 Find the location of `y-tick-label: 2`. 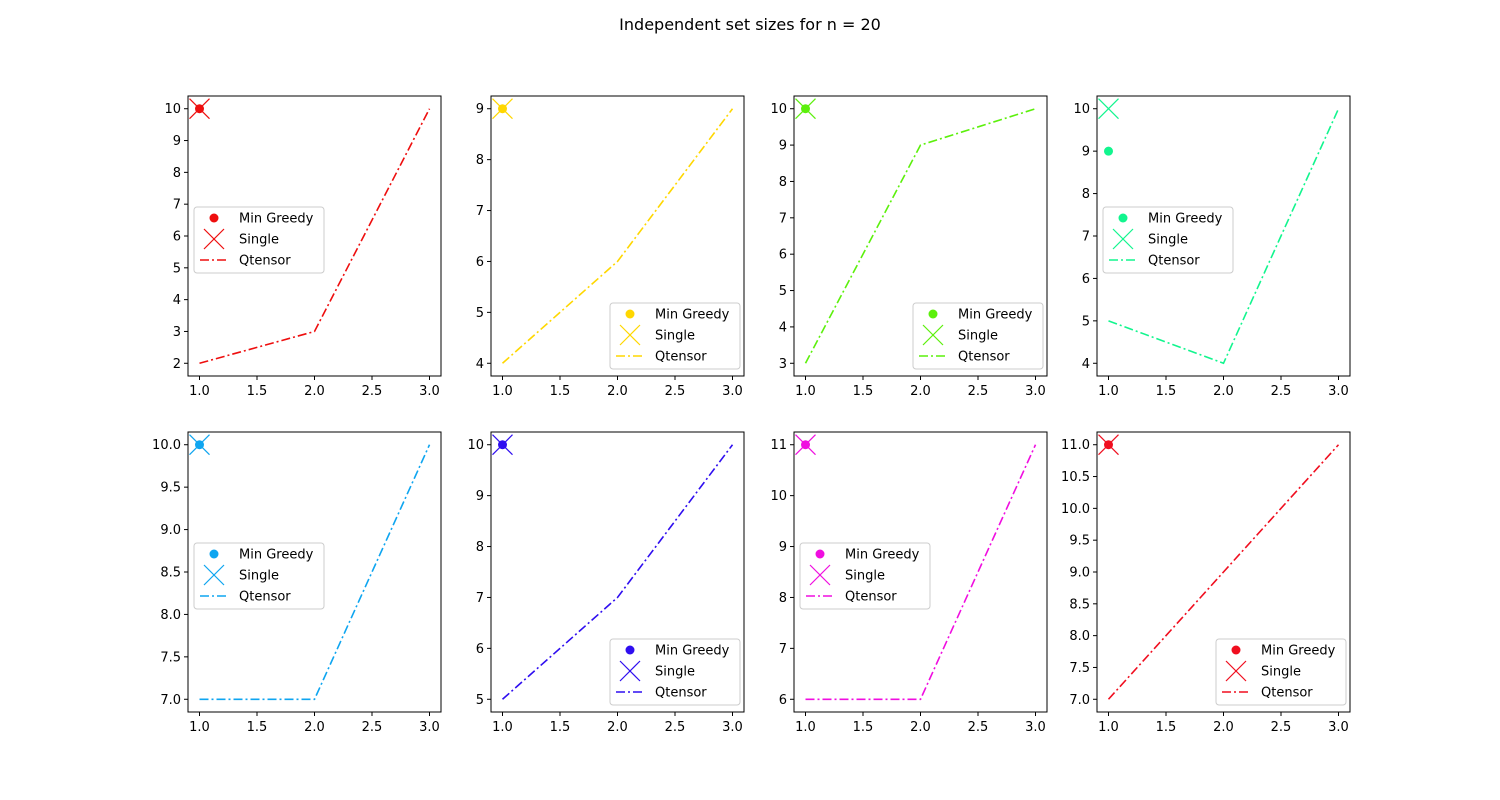

y-tick-label: 2 is located at coordinates (177, 364).